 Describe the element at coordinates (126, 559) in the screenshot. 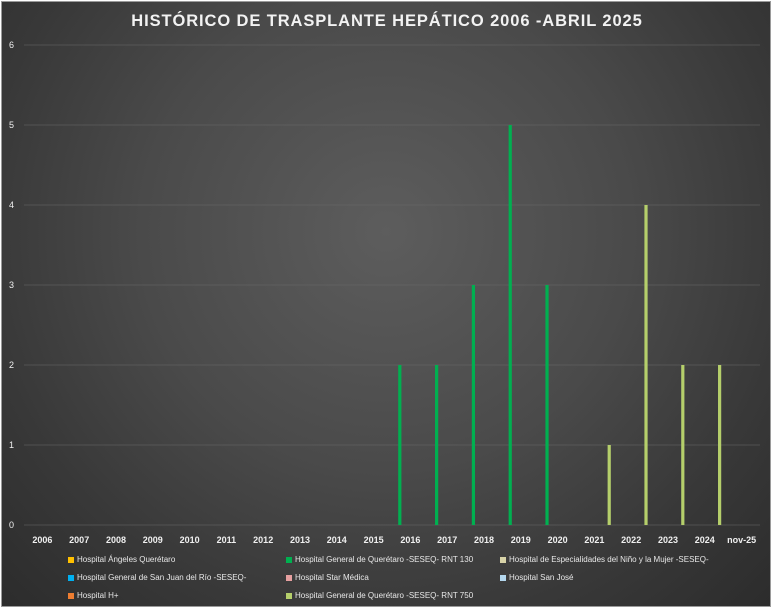

I see `legend-label: Hospital Ángeles Querétaro` at that location.